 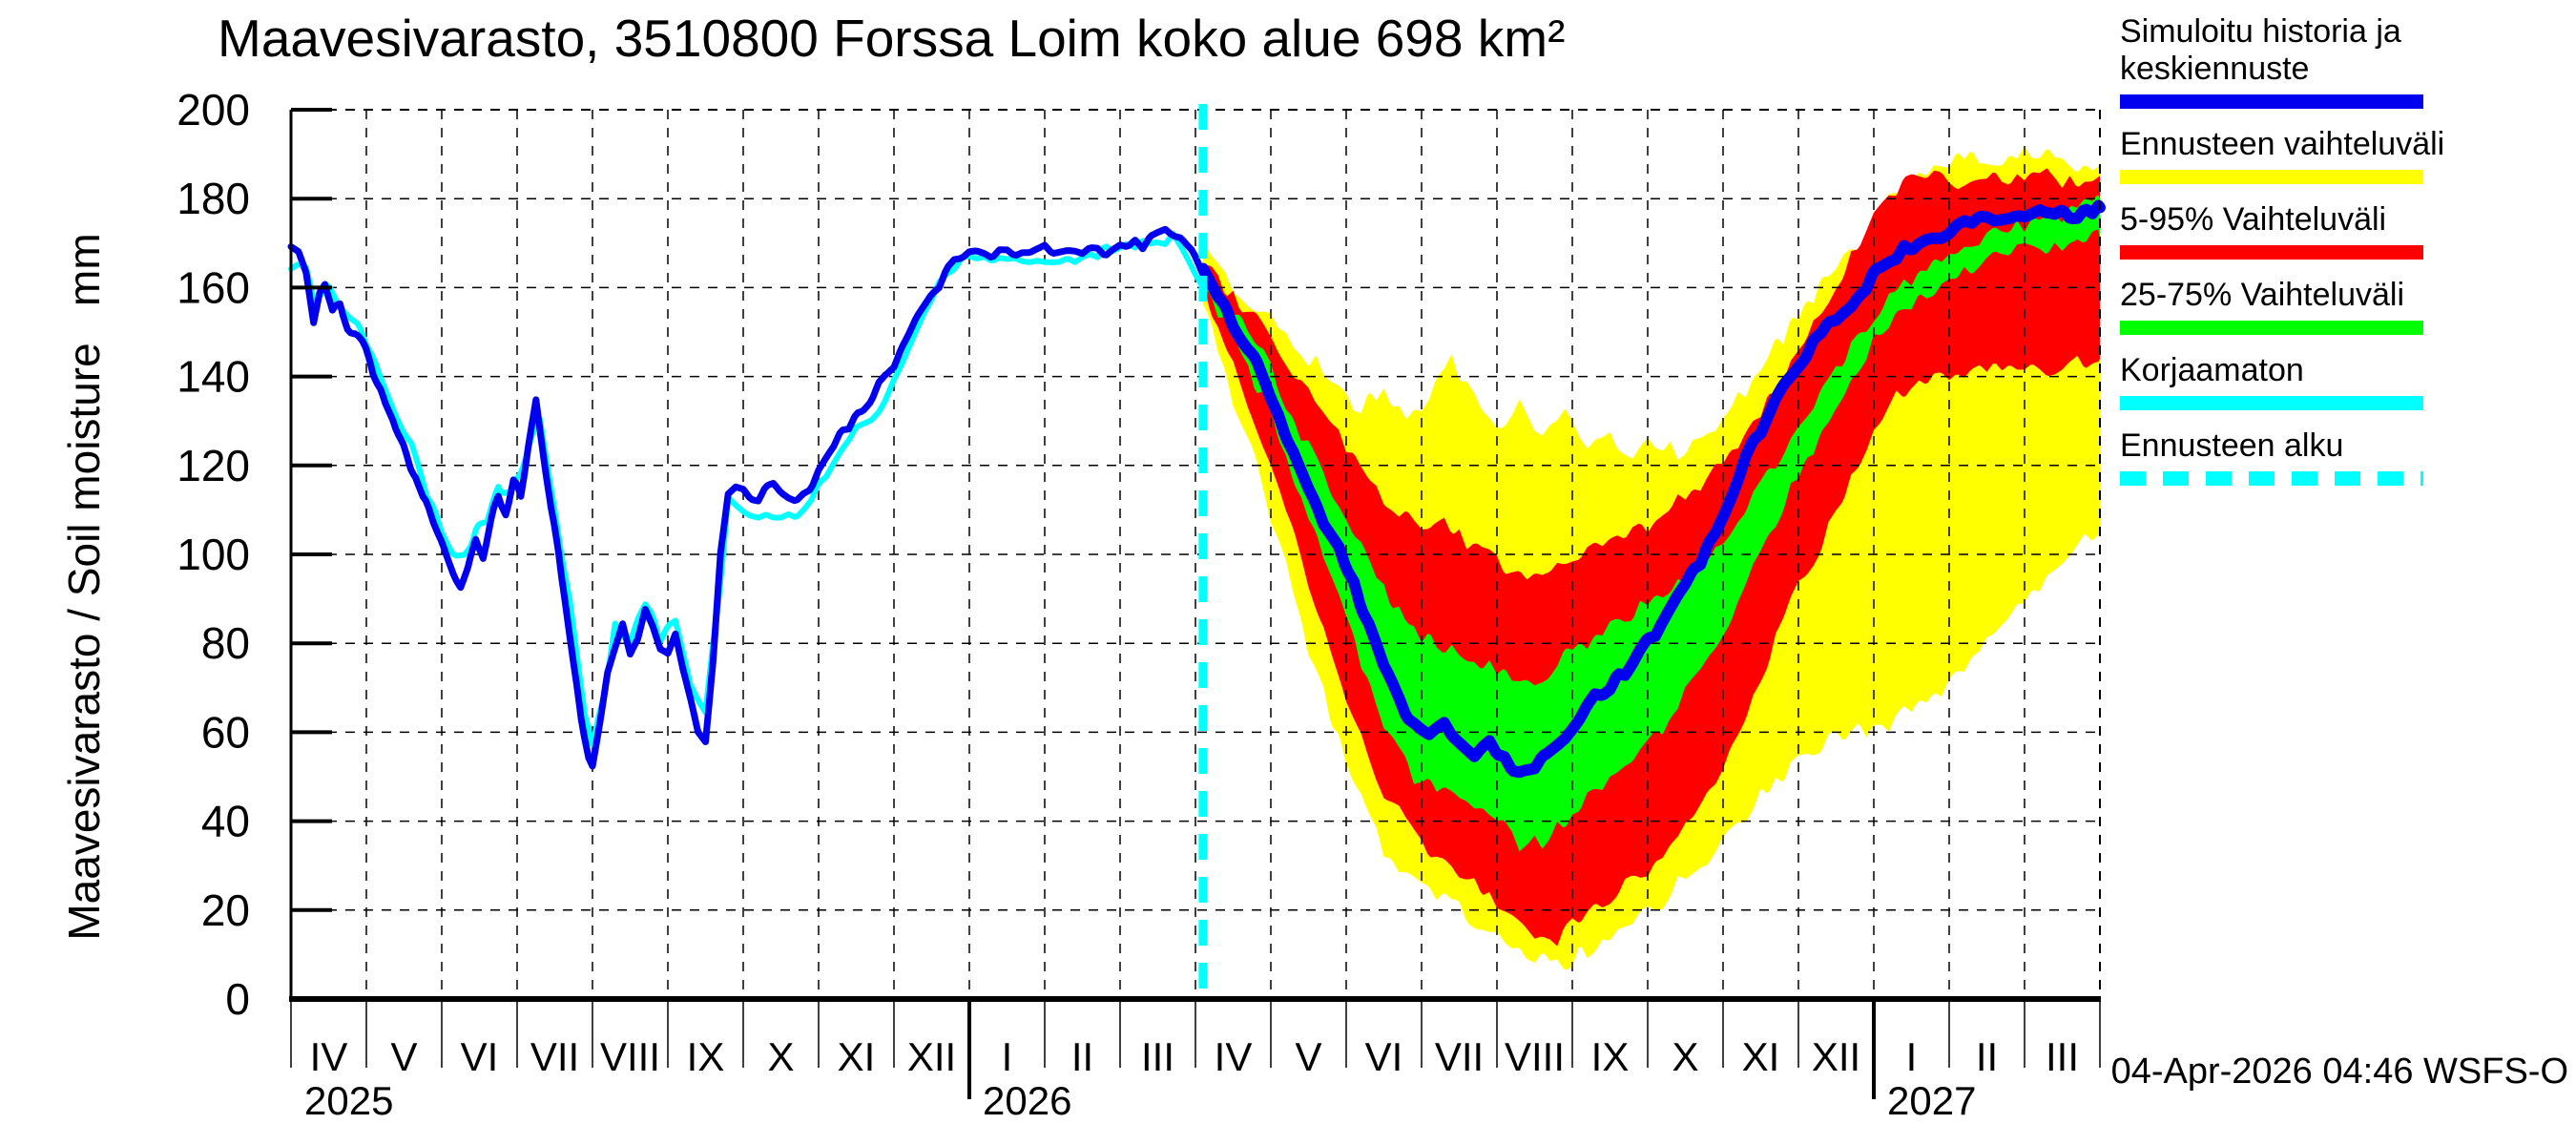 I want to click on legend-label: Ennusteen vaihteluväli, so click(x=2282, y=144).